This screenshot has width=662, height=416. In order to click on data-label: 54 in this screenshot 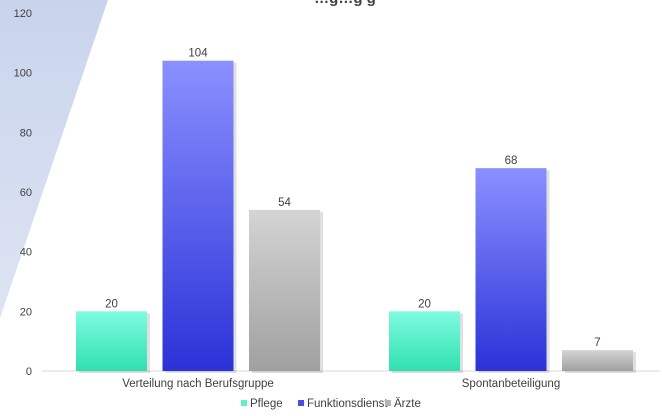, I will do `click(284, 203)`.